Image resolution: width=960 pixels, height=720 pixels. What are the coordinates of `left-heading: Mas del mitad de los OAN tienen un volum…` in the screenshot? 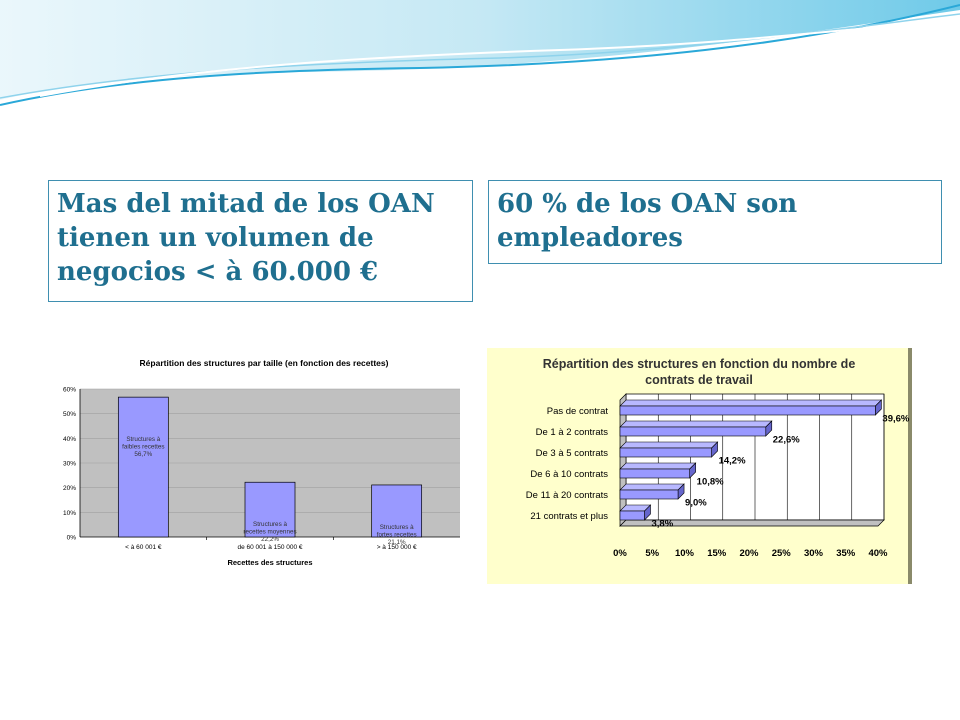 It's located at (246, 238).